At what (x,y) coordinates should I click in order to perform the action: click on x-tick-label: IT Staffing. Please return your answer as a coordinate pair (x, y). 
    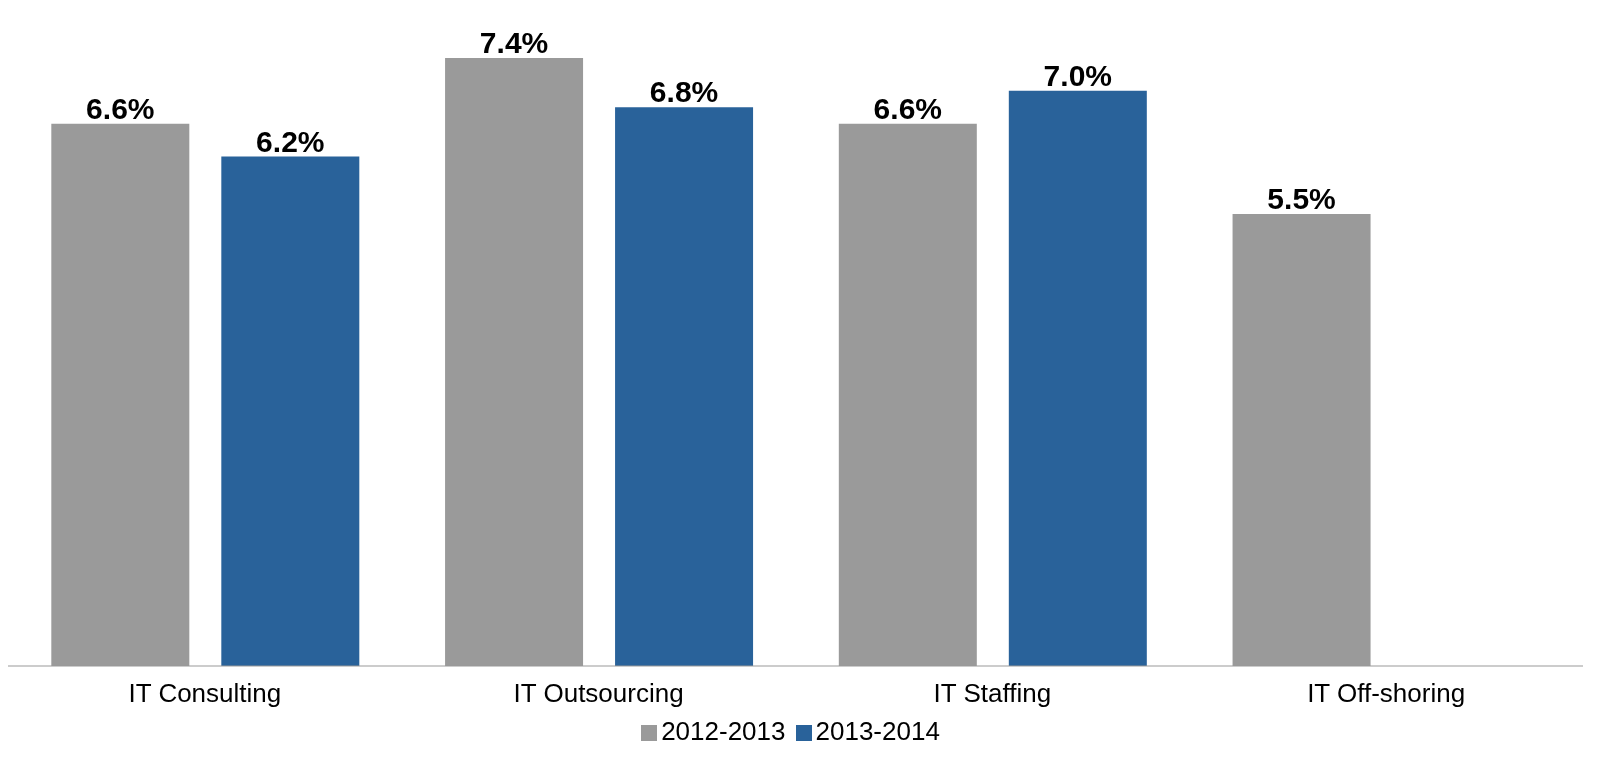
    Looking at the image, I should click on (992, 693).